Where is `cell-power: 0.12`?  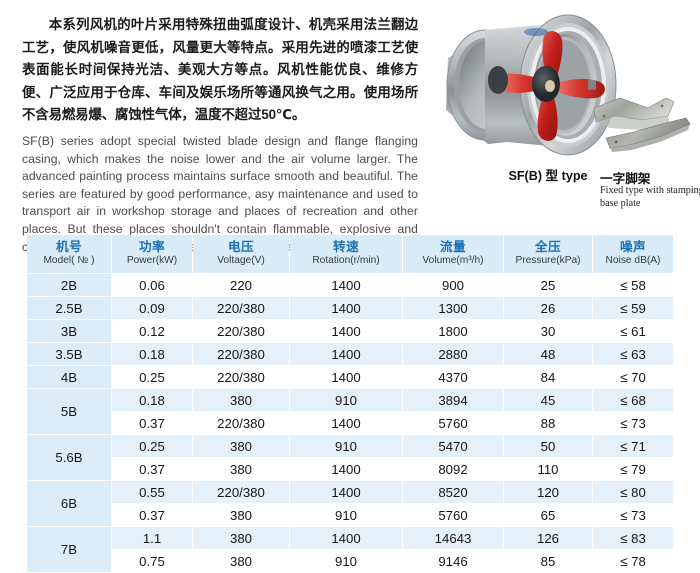 cell-power: 0.12 is located at coordinates (152, 331).